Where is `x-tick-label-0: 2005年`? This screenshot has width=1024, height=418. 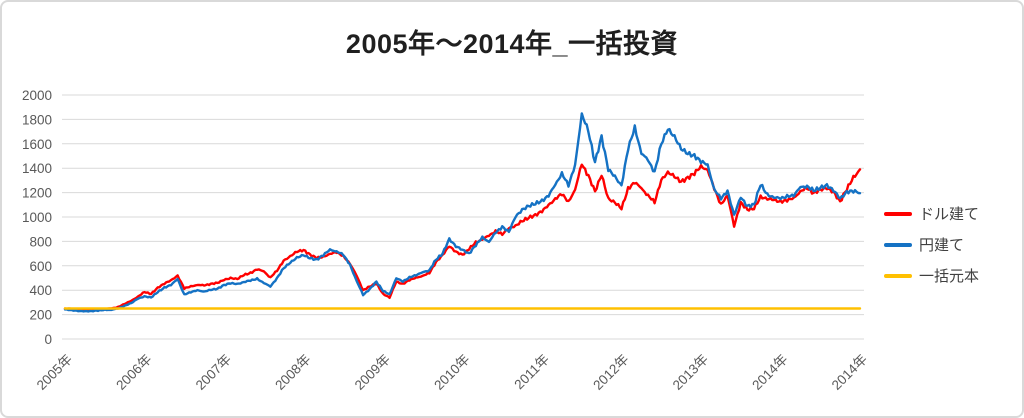
x-tick-label-0: 2005年 is located at coordinates (54, 372).